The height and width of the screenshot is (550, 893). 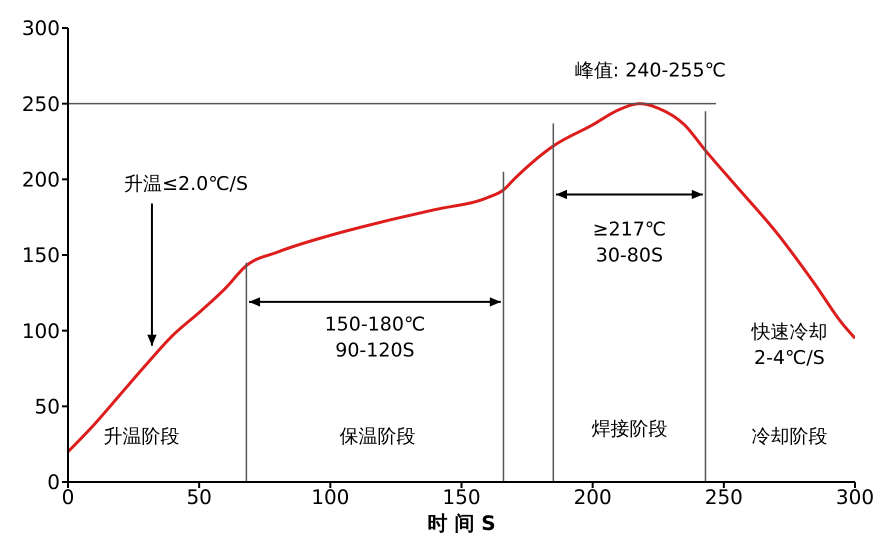 I want to click on annotation: ≥217℃ 30-80S, so click(x=629, y=242).